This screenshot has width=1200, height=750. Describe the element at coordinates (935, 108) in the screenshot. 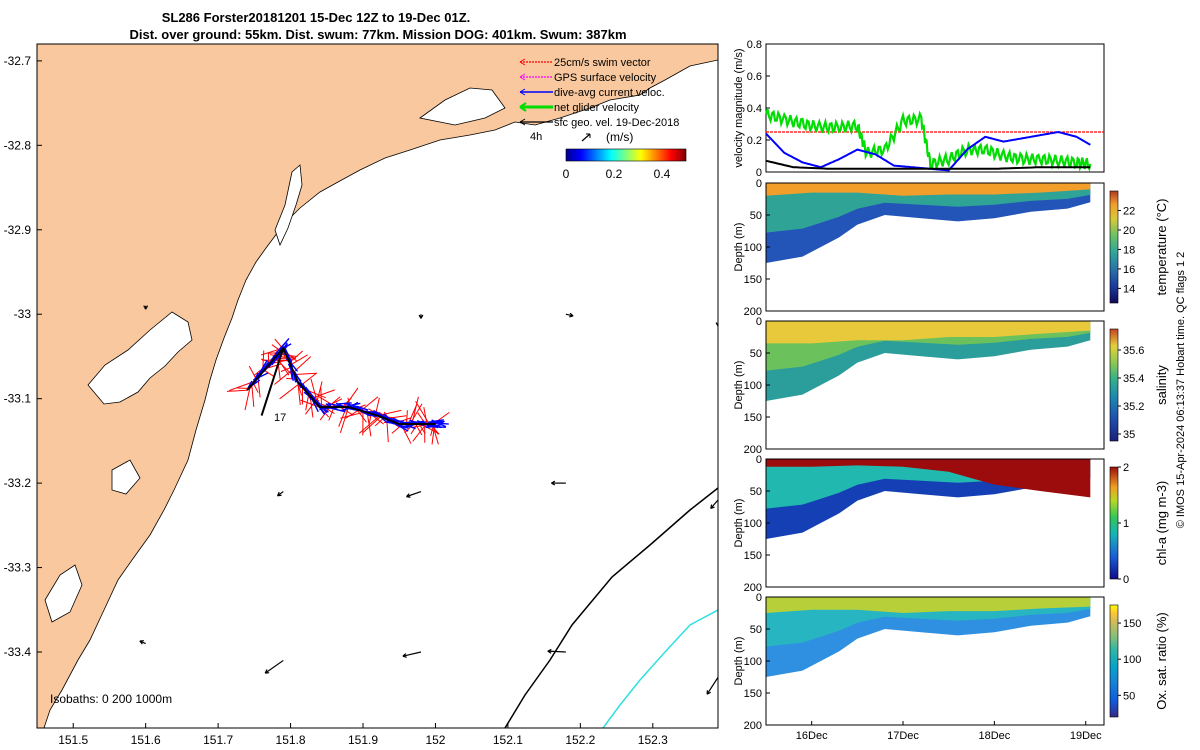

I see `velocity-frame` at that location.